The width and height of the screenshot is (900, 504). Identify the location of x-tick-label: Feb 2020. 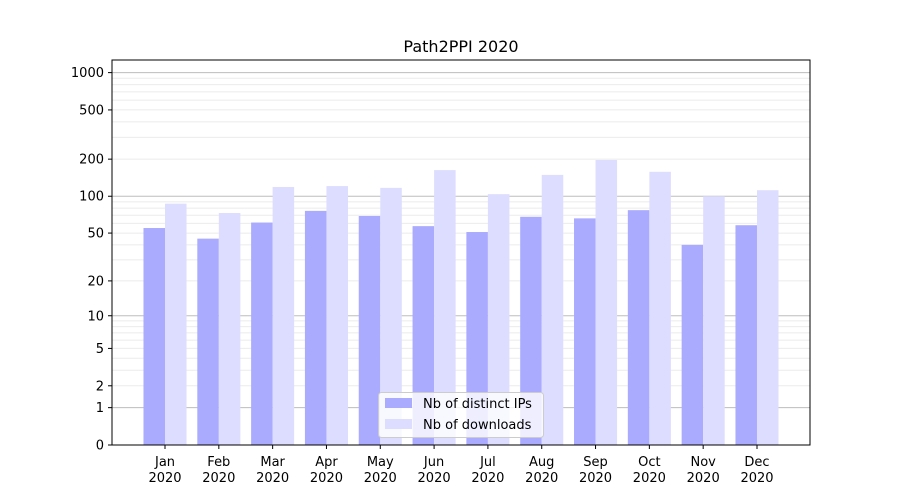
(218, 470).